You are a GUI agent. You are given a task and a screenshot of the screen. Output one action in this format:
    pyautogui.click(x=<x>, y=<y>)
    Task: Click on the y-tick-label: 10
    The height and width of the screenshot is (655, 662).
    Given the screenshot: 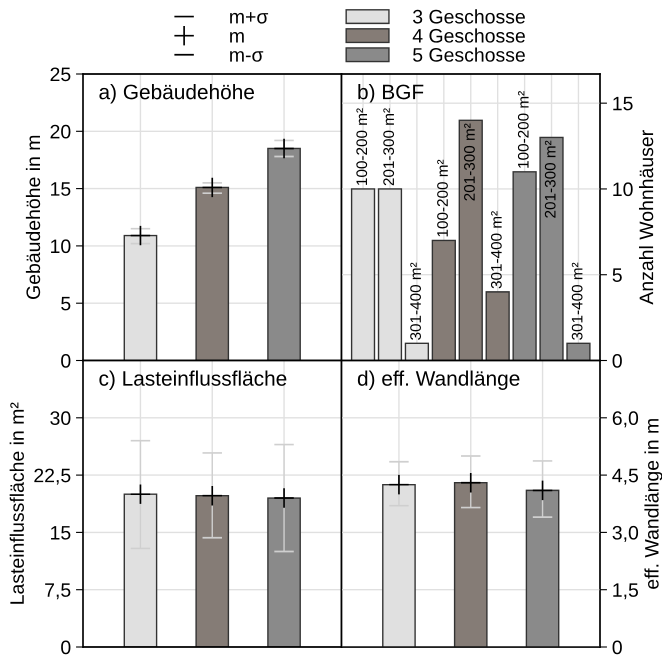 What is the action you would take?
    pyautogui.click(x=60, y=246)
    